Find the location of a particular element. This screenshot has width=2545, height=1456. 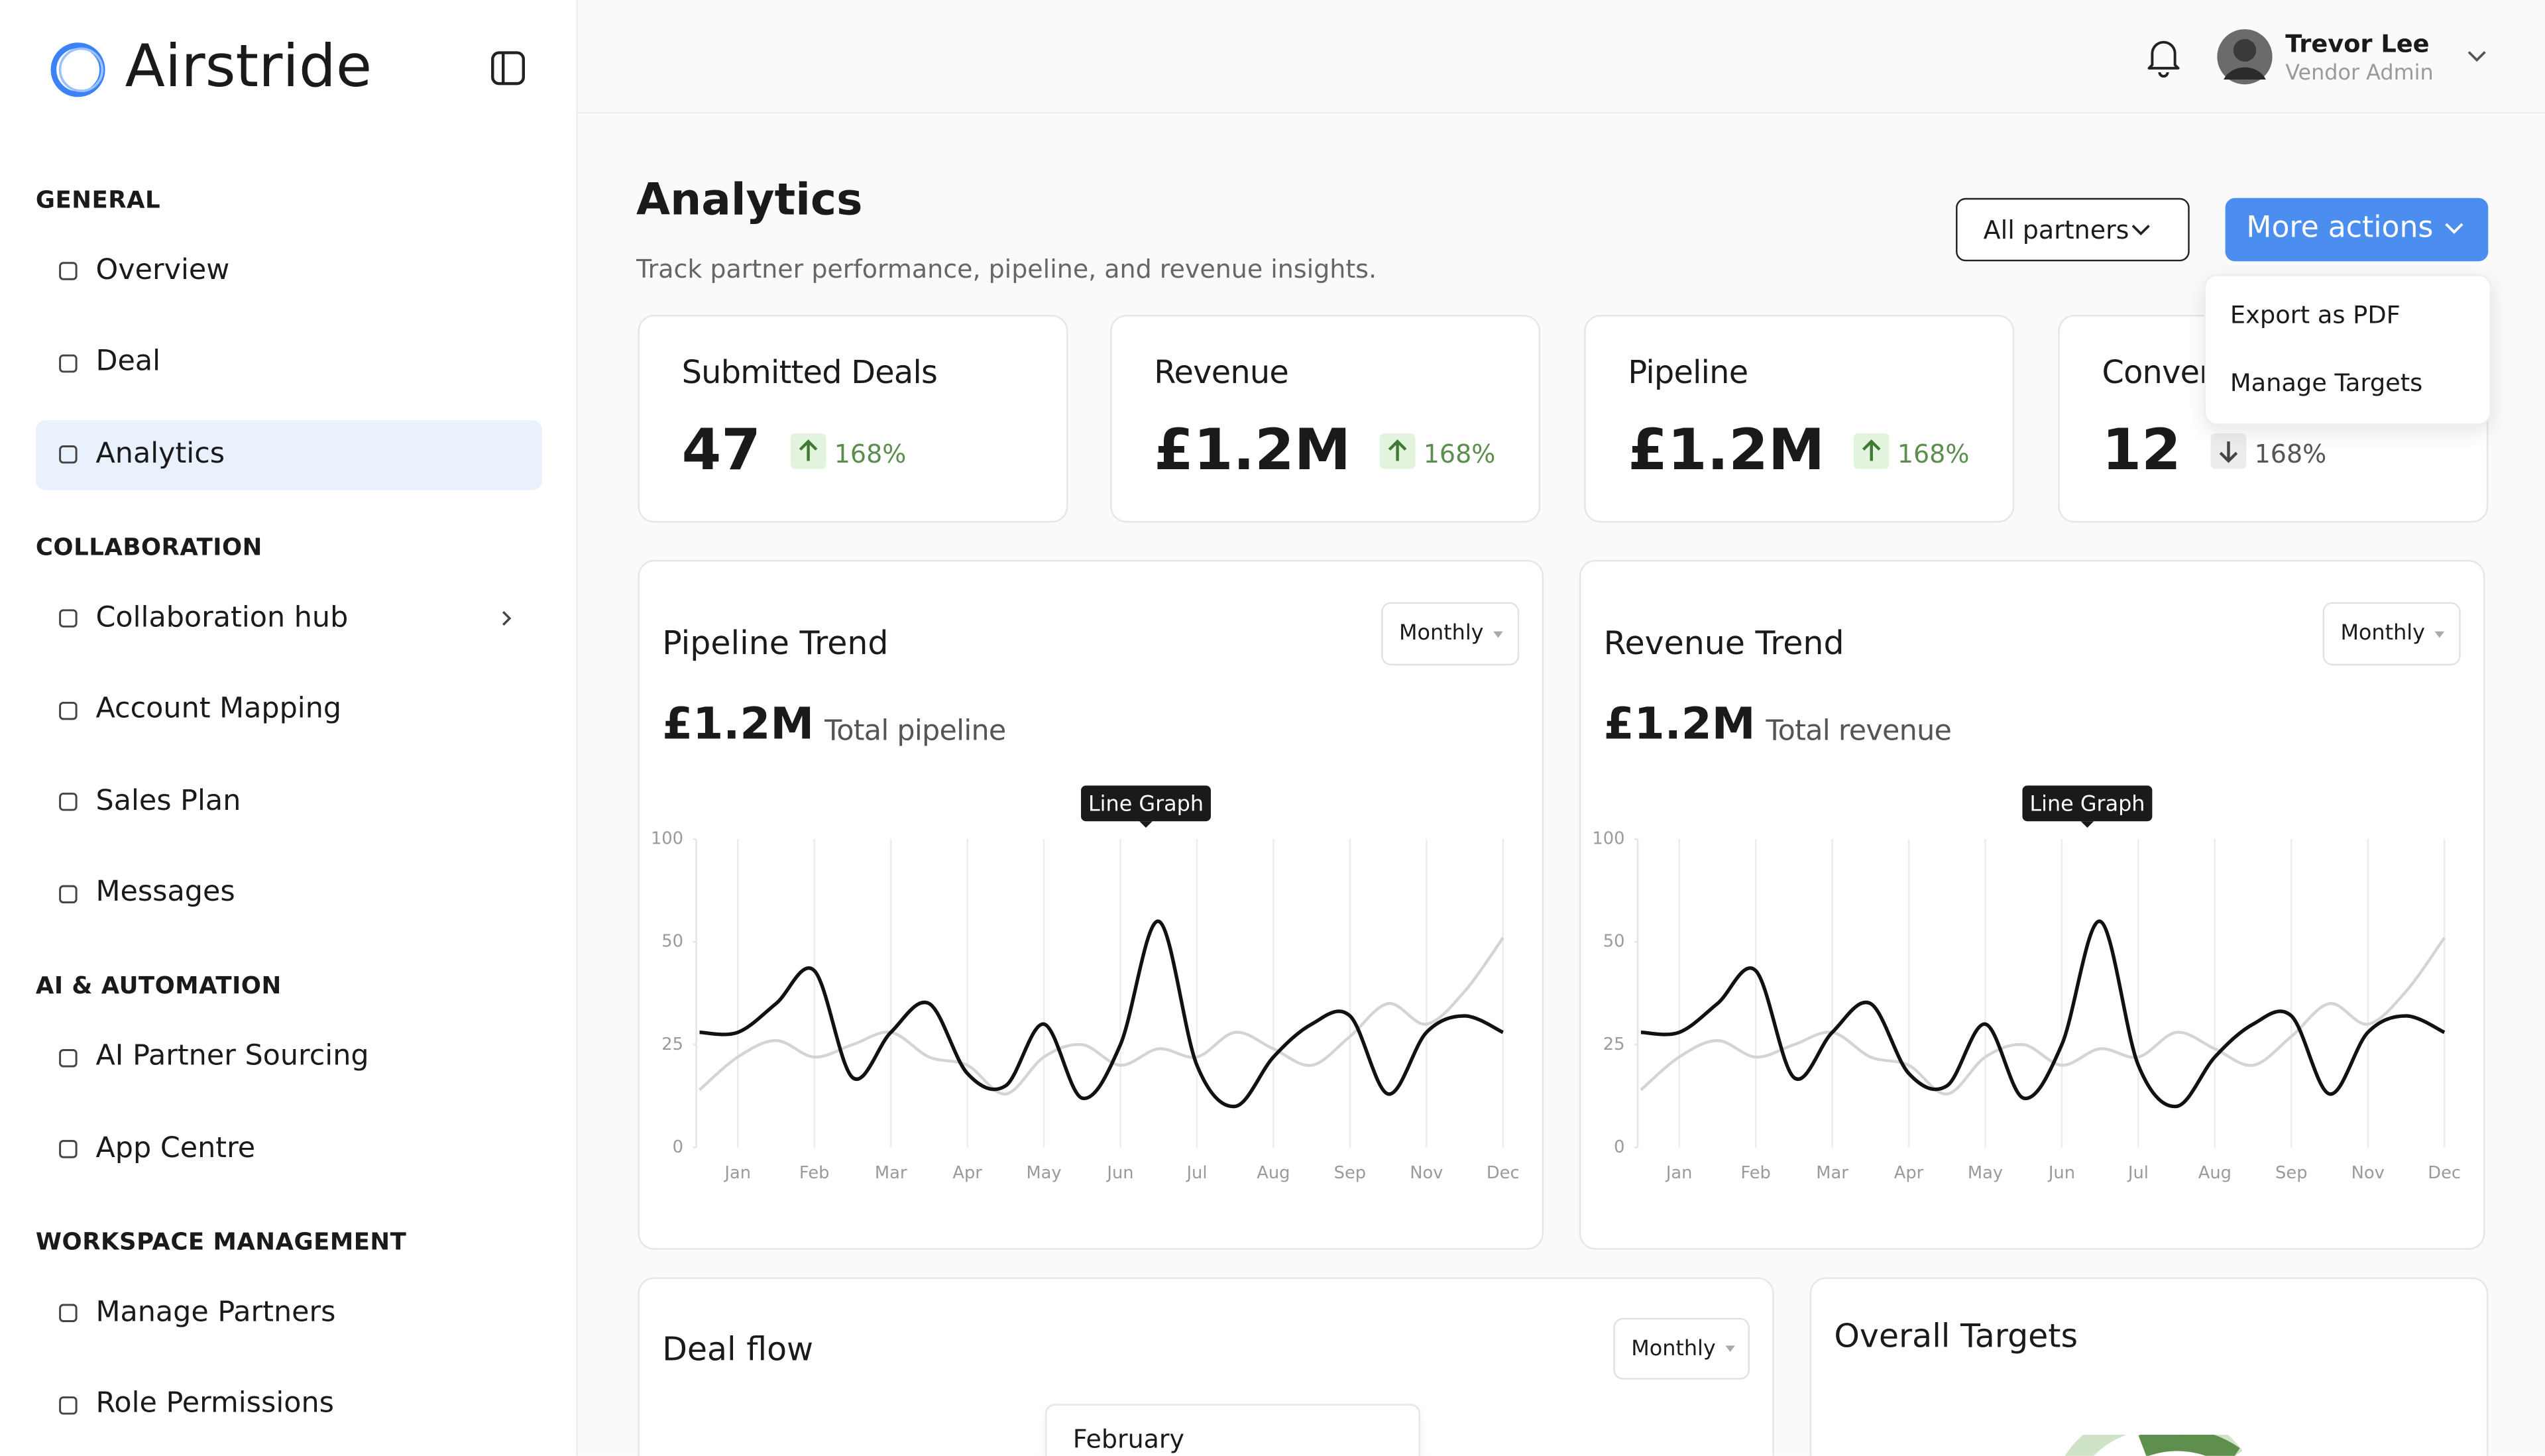

y-tick-label: 100 is located at coordinates (667, 839).